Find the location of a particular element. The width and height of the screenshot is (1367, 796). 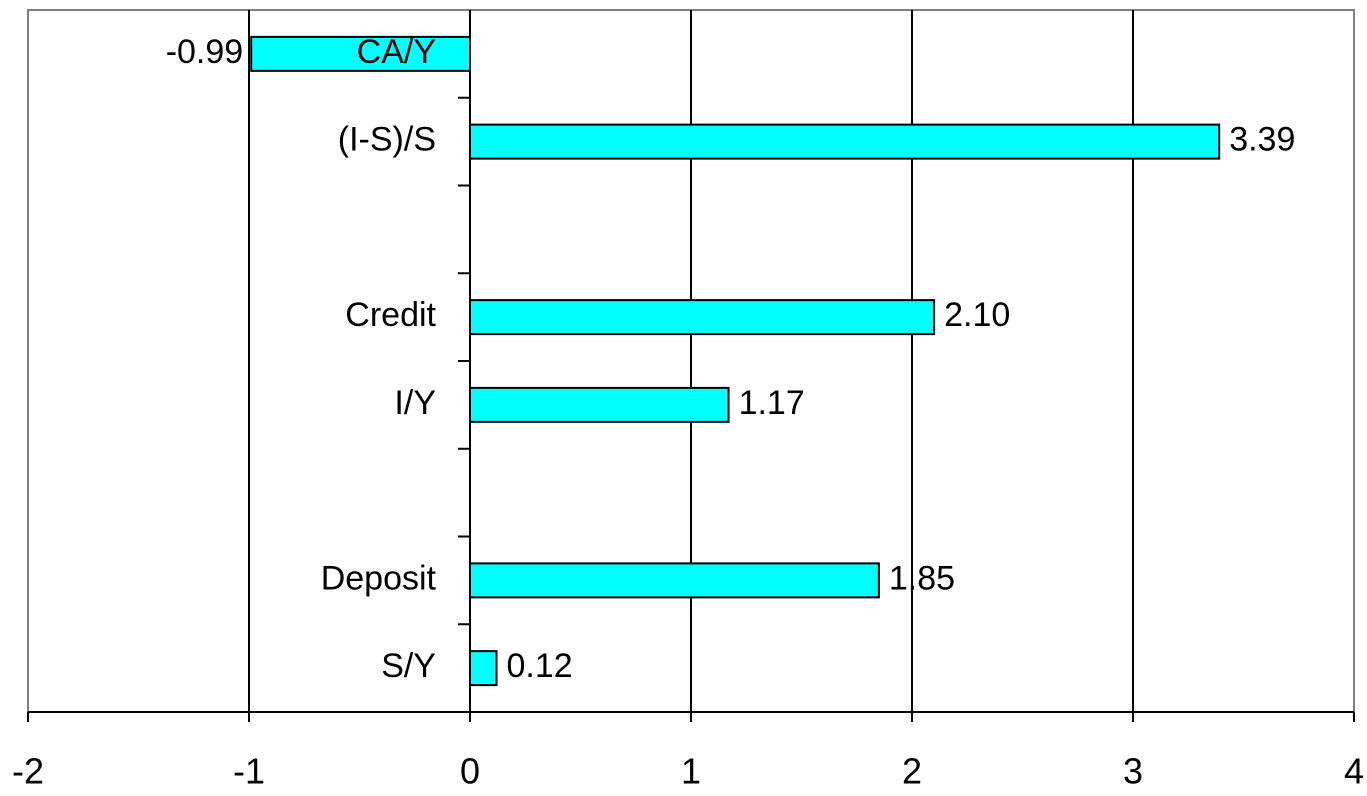

category-label: I/Y is located at coordinates (415, 403).